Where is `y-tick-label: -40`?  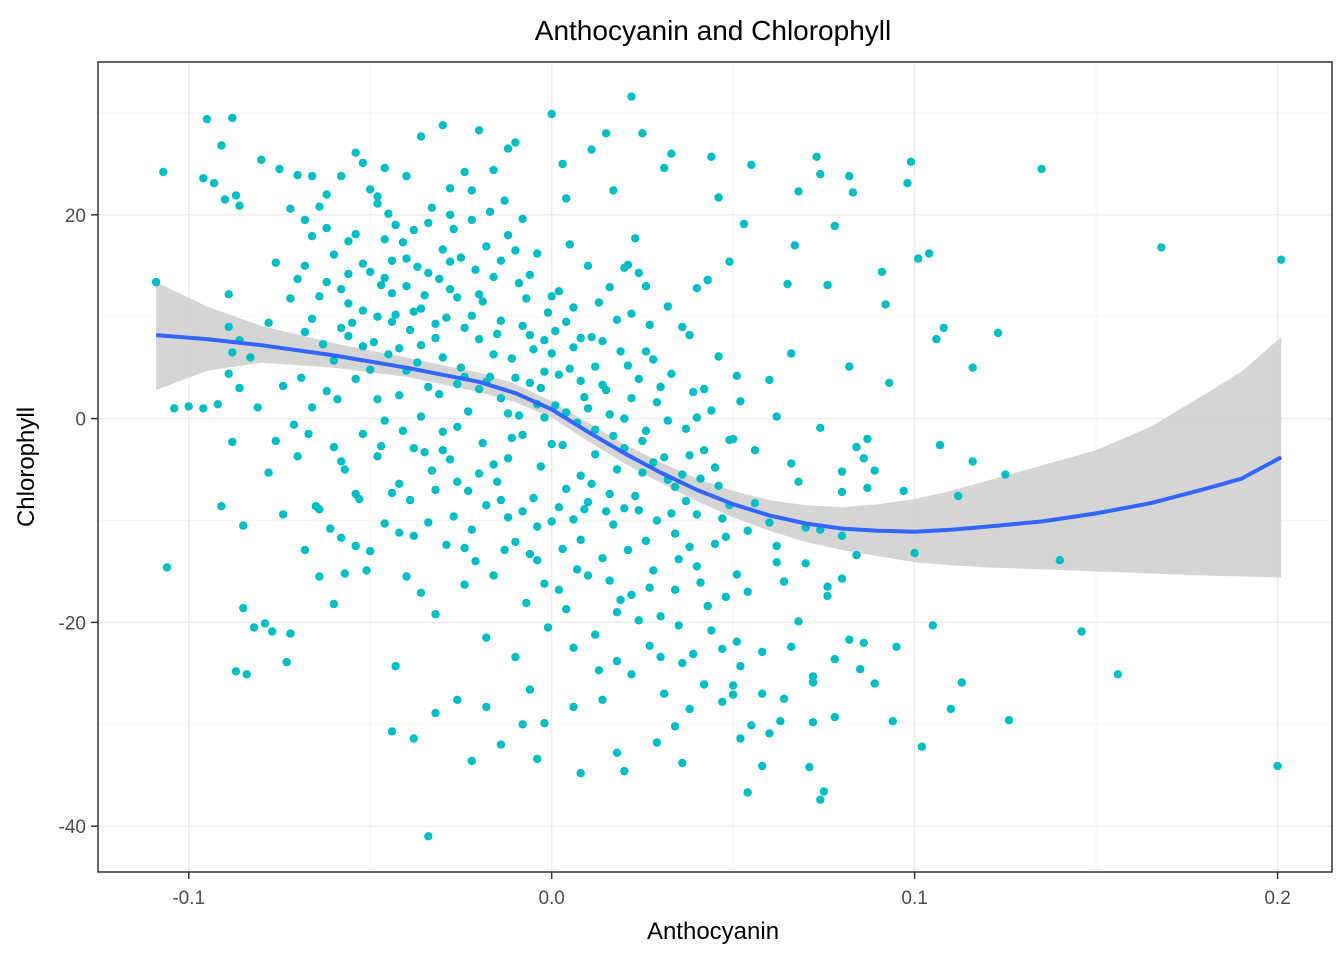 y-tick-label: -40 is located at coordinates (72, 827).